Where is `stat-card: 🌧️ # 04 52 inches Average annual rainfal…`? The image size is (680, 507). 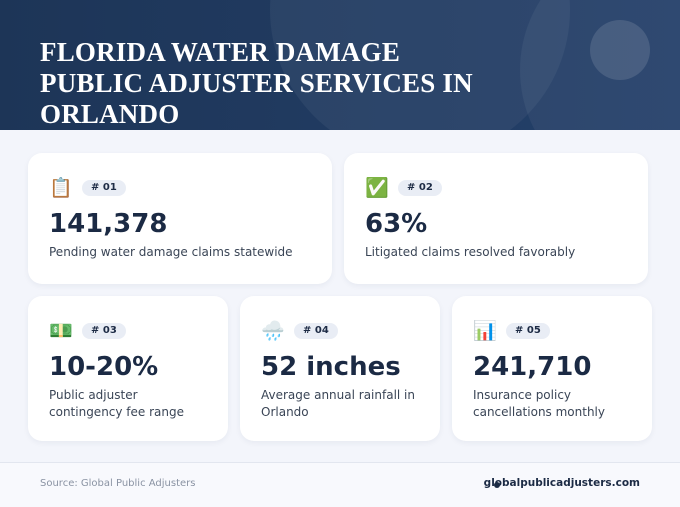 stat-card: 🌧️ # 04 52 inches Average annual rainfal… is located at coordinates (340, 368).